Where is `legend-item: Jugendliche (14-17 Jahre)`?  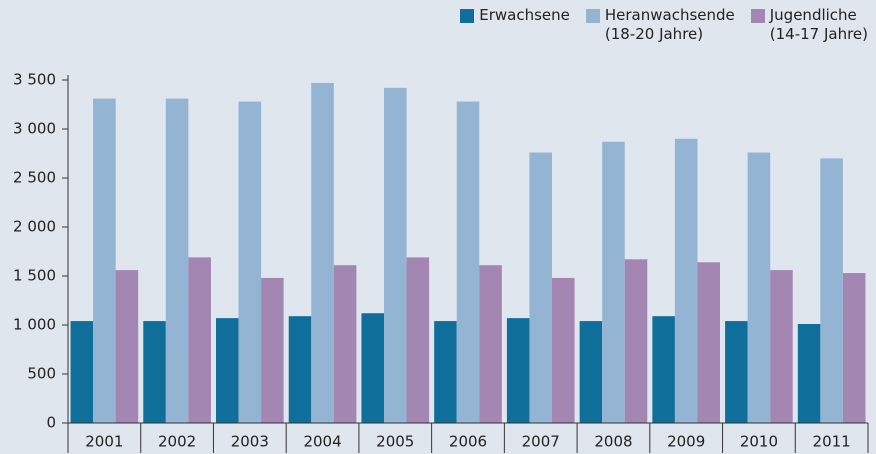 legend-item: Jugendliche (14-17 Jahre) is located at coordinates (809, 25).